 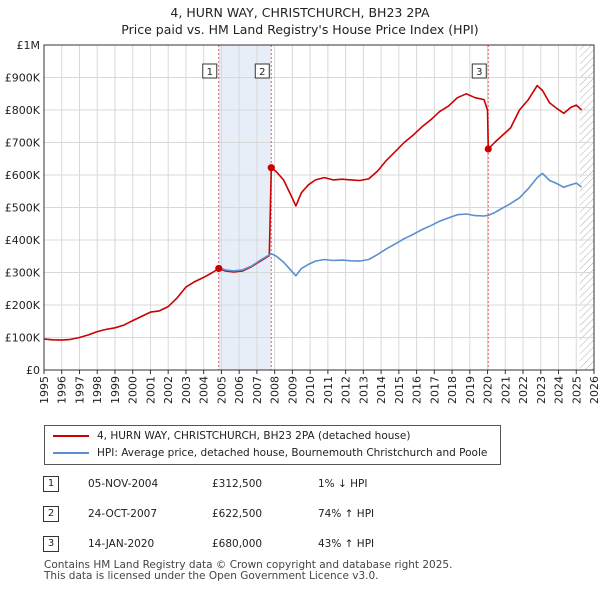 What do you see at coordinates (346, 544) in the screenshot?
I see `sale-hpi-change: 43% ↑ HPI` at bounding box center [346, 544].